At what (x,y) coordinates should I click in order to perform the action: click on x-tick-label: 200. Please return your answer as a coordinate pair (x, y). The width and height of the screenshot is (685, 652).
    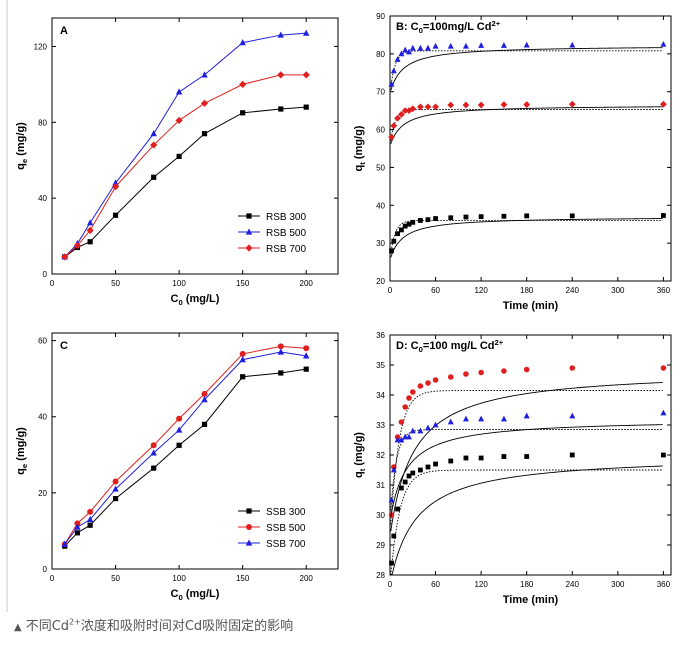
    Looking at the image, I should click on (307, 283).